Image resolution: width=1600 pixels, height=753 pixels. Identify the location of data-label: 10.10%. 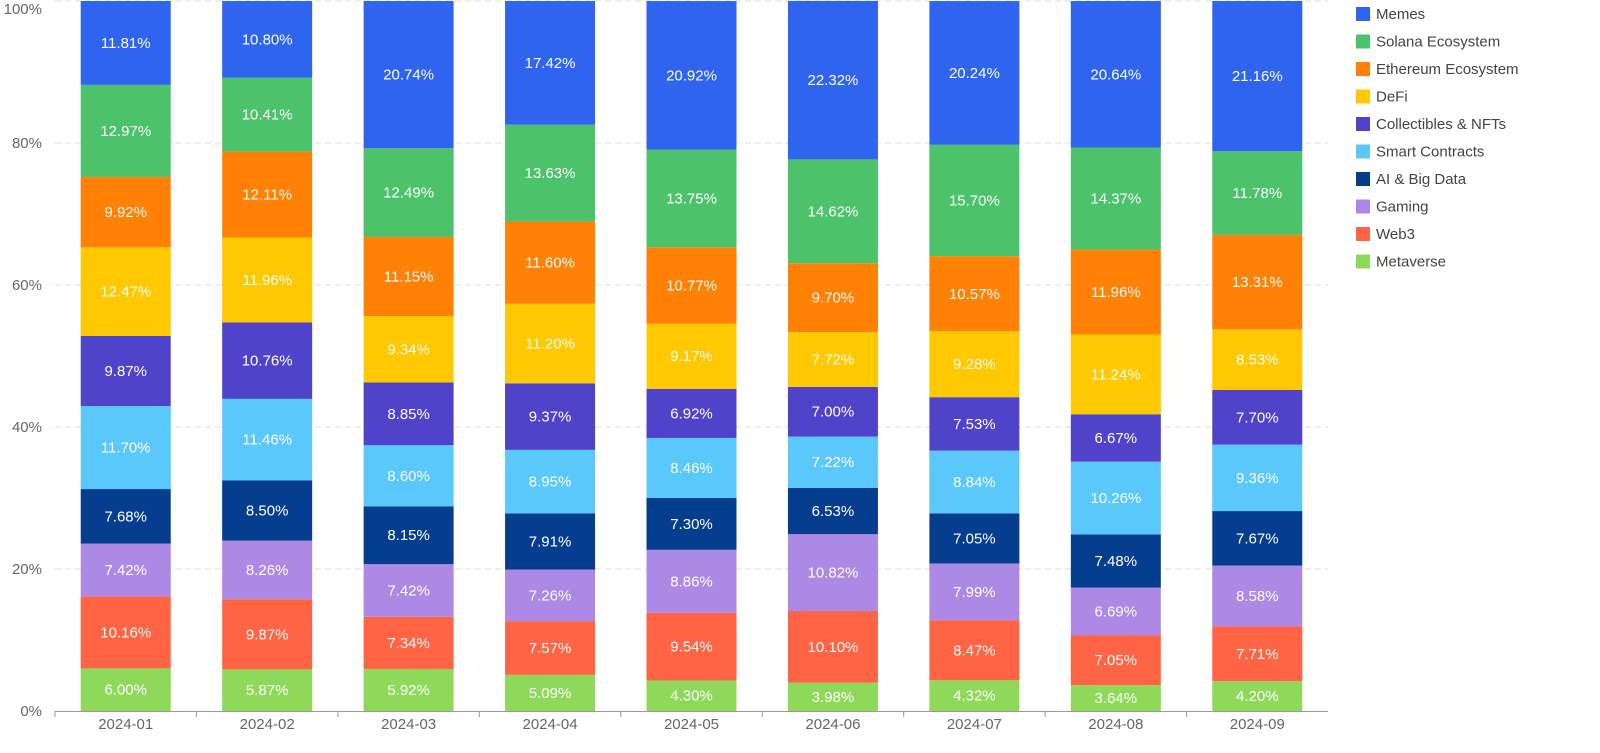
(833, 647).